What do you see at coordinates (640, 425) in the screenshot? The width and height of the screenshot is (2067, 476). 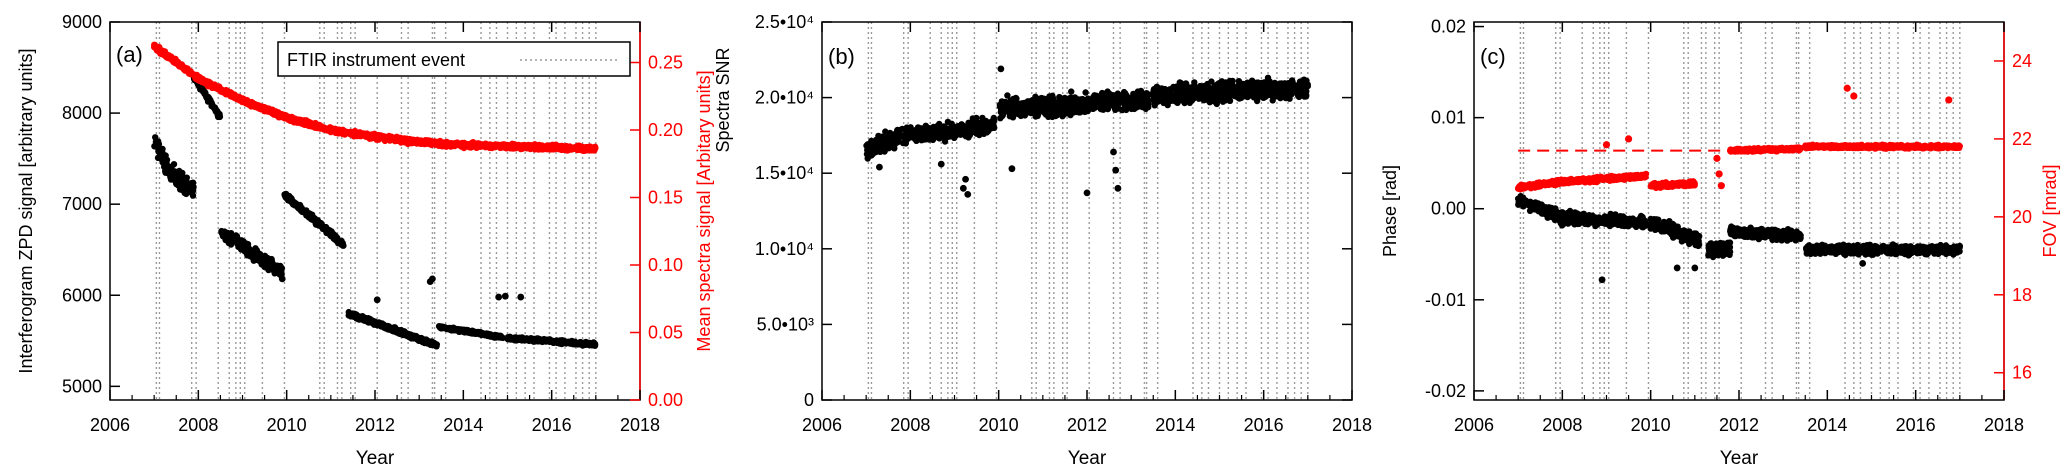 I see `x-tick-label: 2018` at bounding box center [640, 425].